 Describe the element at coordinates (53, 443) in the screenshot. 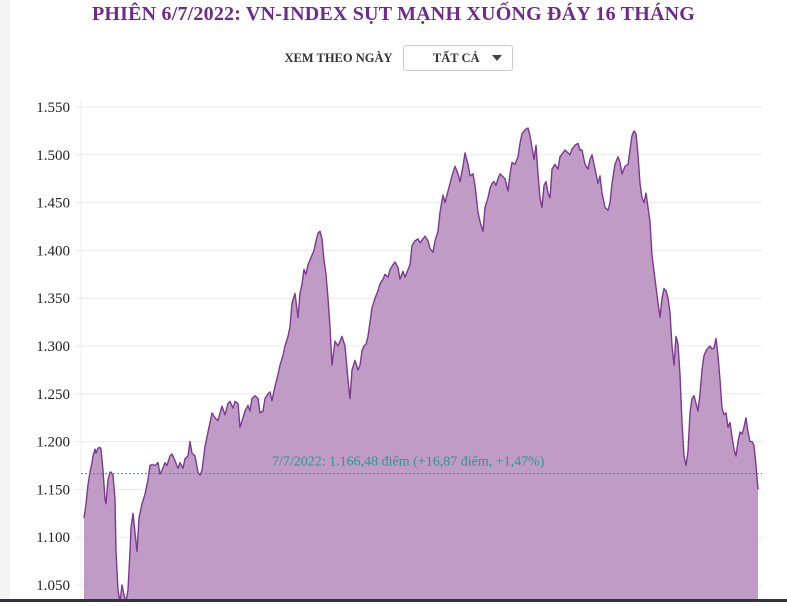

I see `y-tick-label: 1.200` at that location.